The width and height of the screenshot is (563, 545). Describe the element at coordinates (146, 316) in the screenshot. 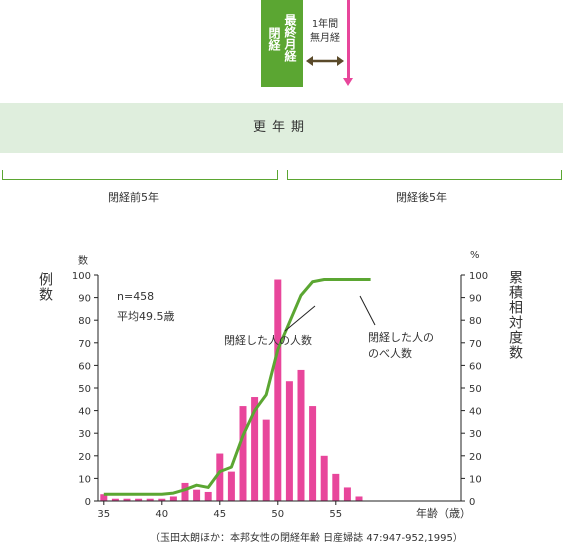

I see `mean-label: 平均49.5歳` at that location.